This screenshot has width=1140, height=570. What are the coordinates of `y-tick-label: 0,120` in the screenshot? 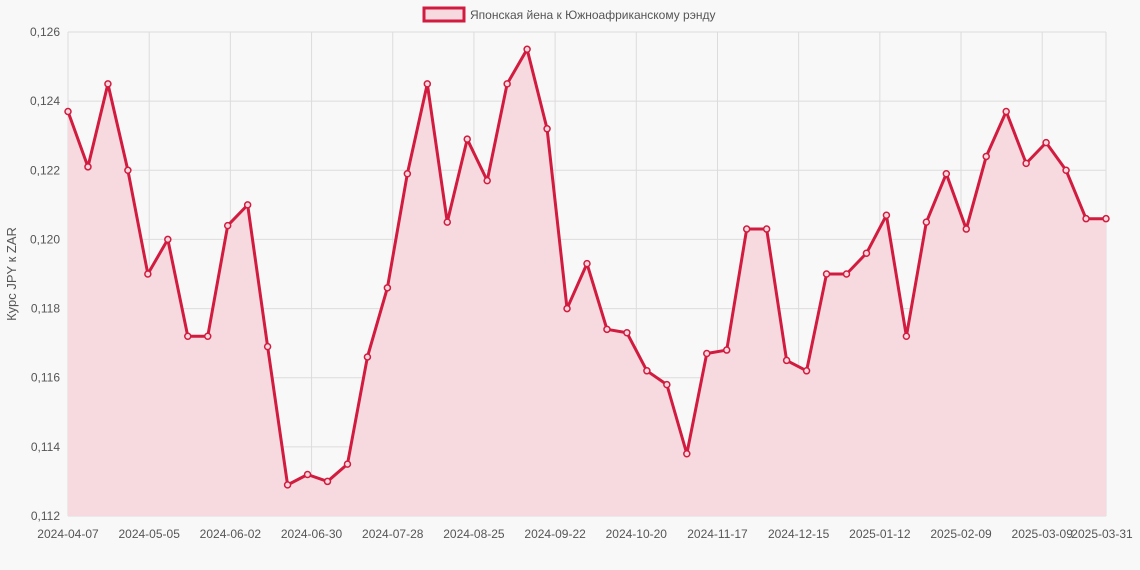 It's located at (45, 239).